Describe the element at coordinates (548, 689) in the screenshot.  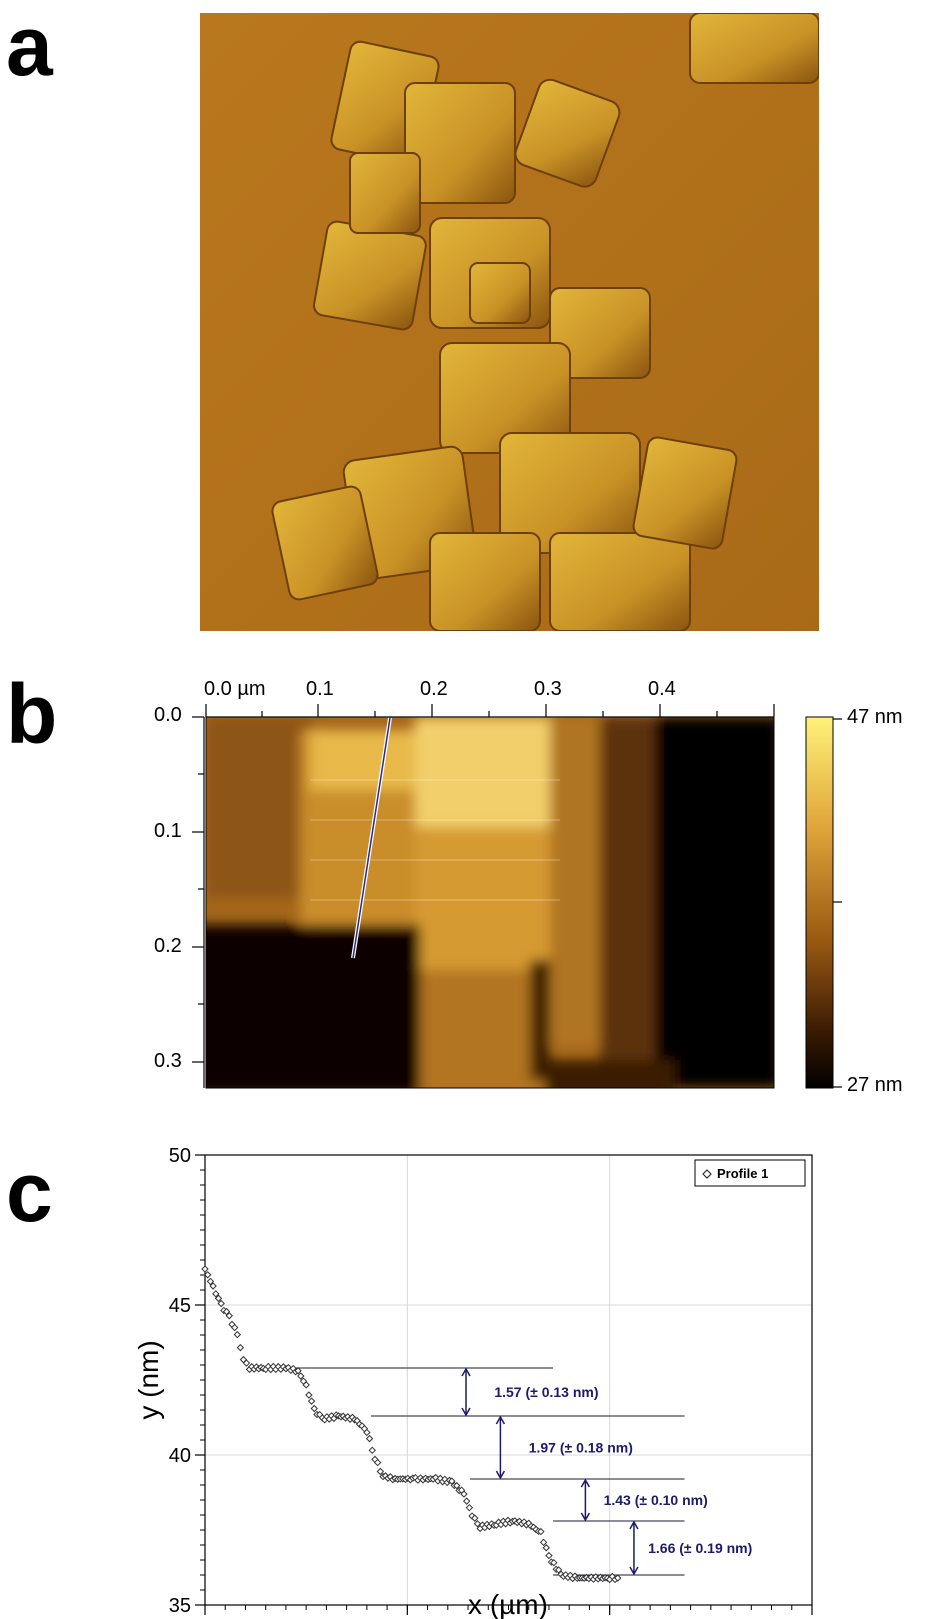
I see `b-x-tick-3: 0.3` at that location.